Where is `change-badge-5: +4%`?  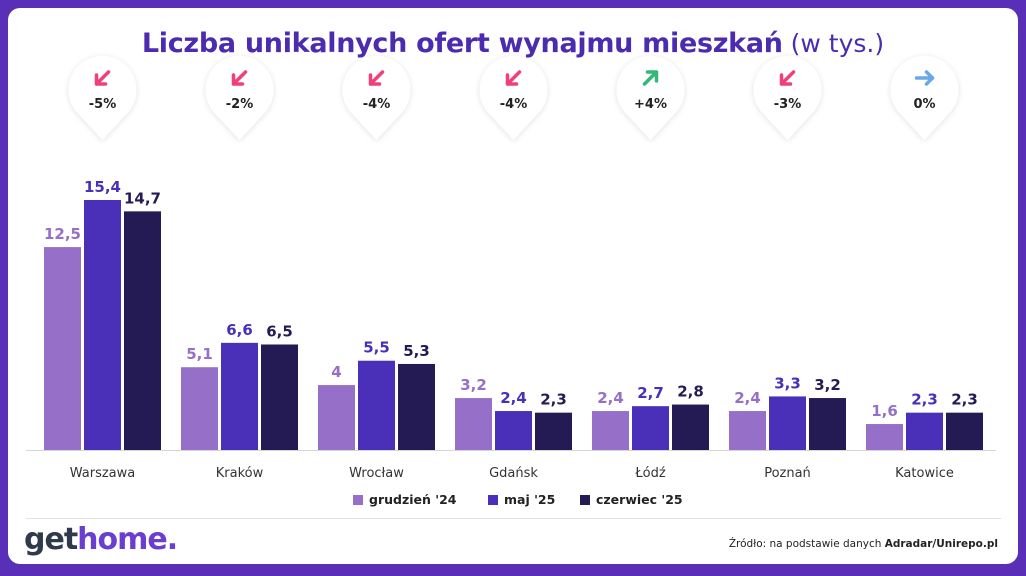 change-badge-5: +4% is located at coordinates (650, 97).